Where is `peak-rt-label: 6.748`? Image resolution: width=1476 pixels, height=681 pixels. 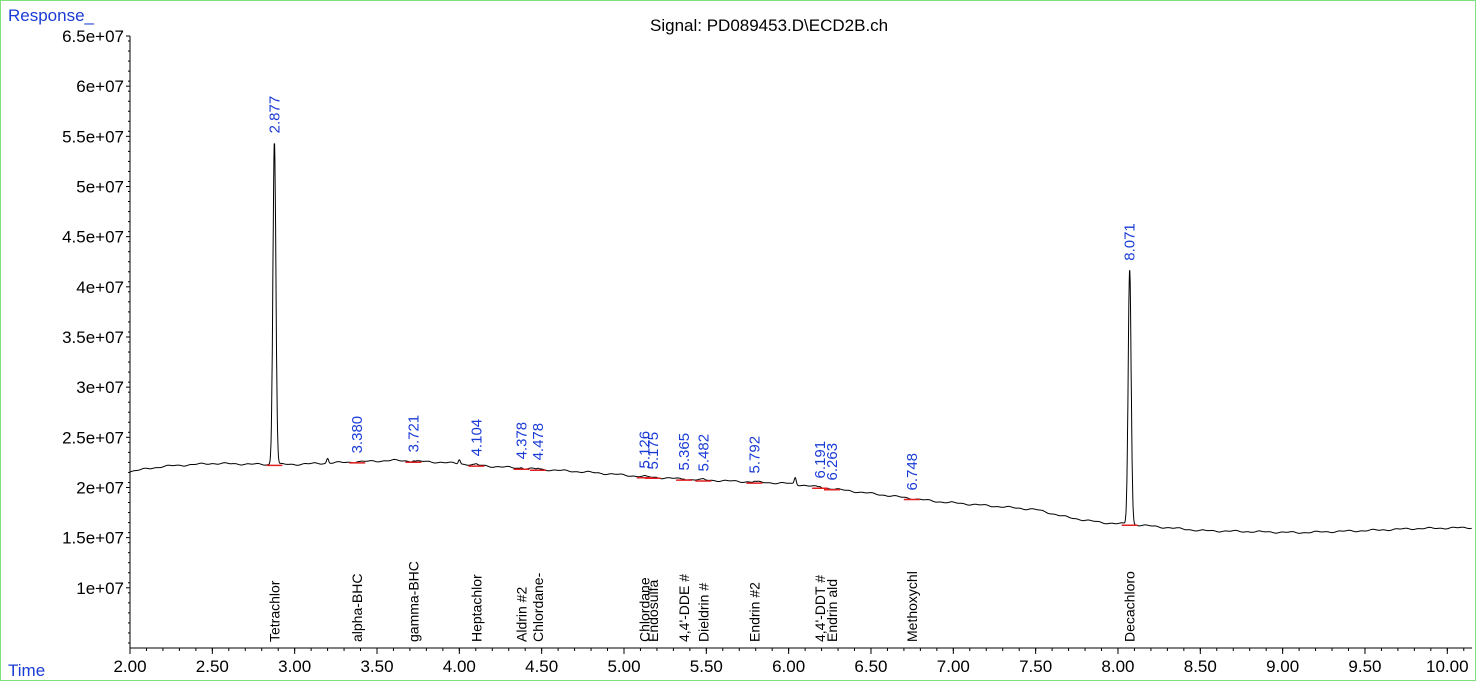 peak-rt-label: 6.748 is located at coordinates (912, 472).